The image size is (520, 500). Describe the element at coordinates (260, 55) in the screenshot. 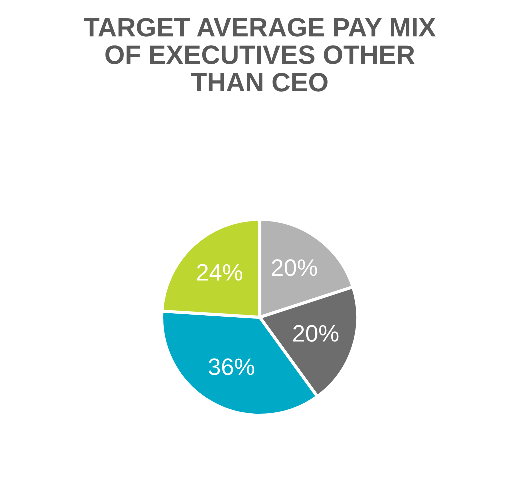

I see `chart-title: TARGET AVERAGE PAY MIX OF EXECUTIVES OTHER THAN CEO` at that location.